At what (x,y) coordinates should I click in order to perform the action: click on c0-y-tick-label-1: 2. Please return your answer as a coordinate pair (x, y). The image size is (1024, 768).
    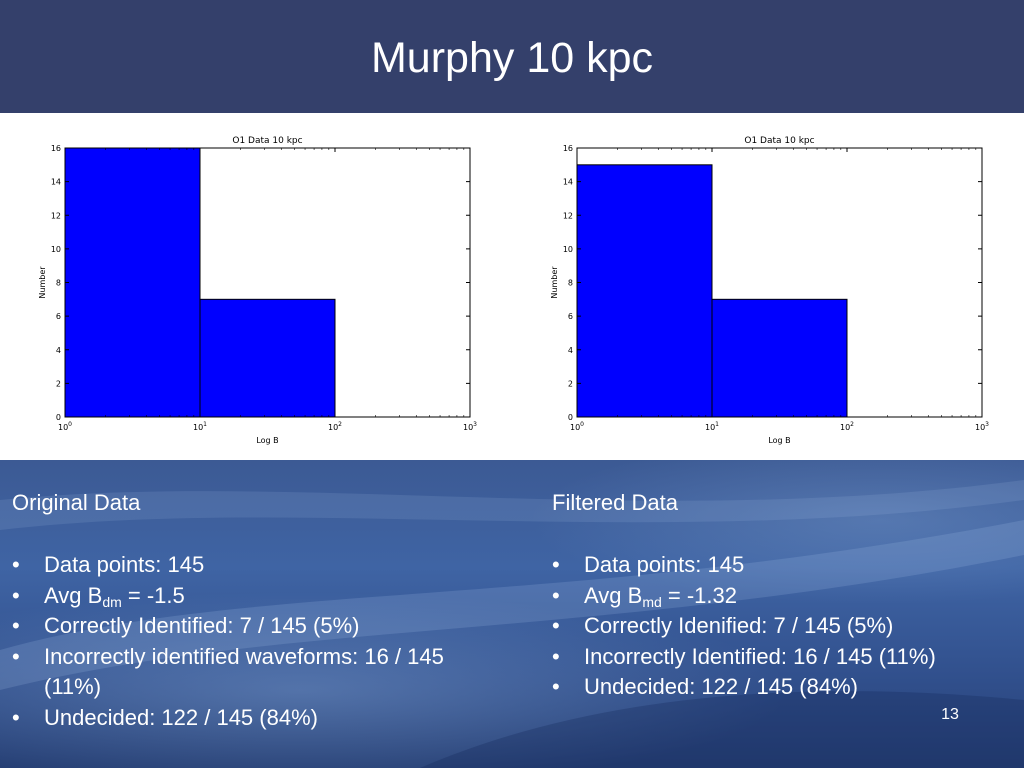
    Looking at the image, I should click on (58, 383).